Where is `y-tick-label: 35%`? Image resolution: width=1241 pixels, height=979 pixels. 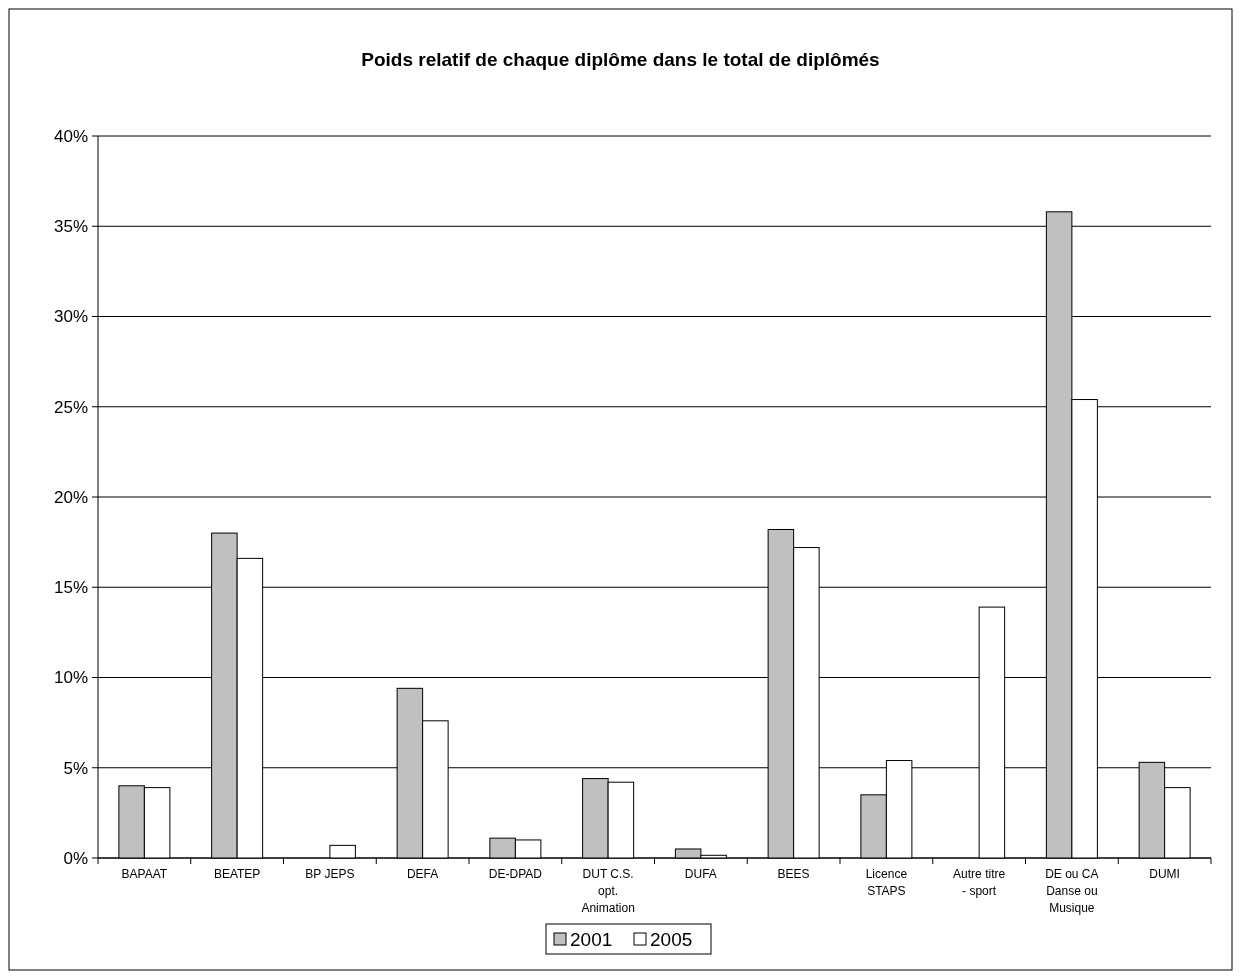 y-tick-label: 35% is located at coordinates (70, 227).